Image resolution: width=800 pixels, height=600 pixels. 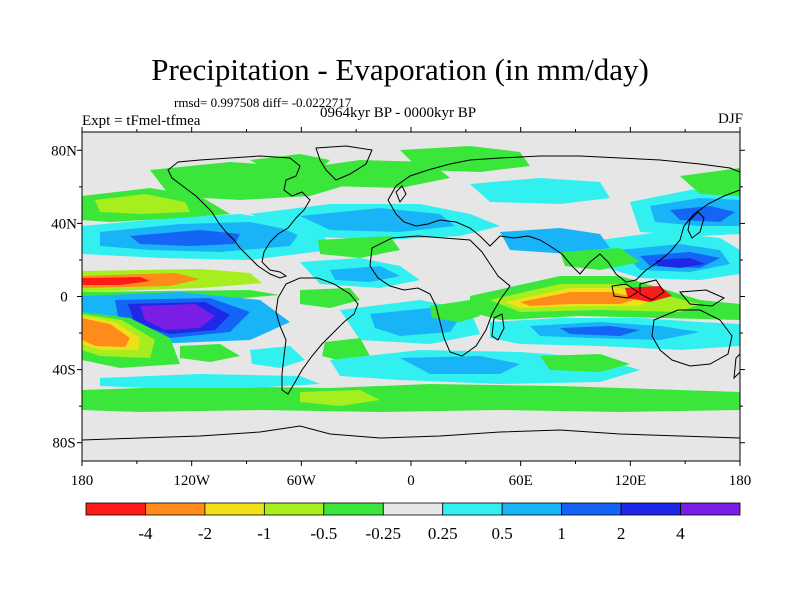 What do you see at coordinates (730, 119) in the screenshot?
I see `season-label: DJF` at bounding box center [730, 119].